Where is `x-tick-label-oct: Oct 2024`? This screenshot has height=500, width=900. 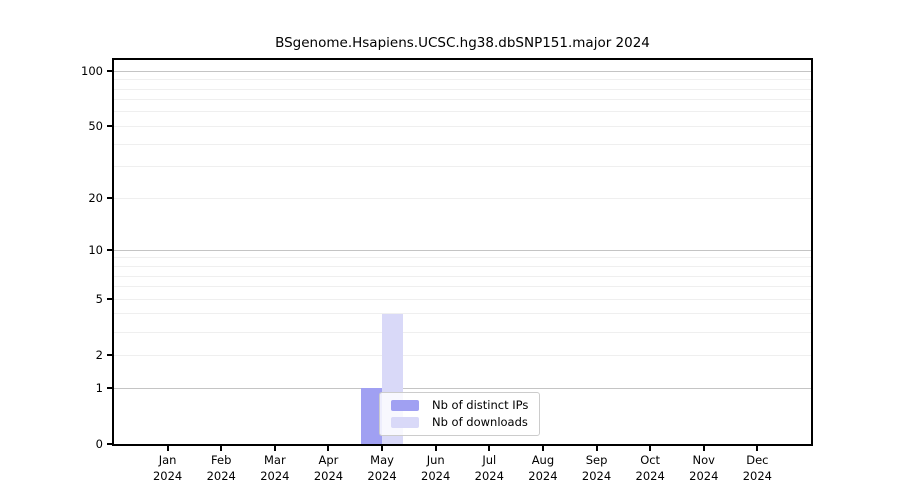
x-tick-label-oct: Oct 2024 is located at coordinates (650, 468).